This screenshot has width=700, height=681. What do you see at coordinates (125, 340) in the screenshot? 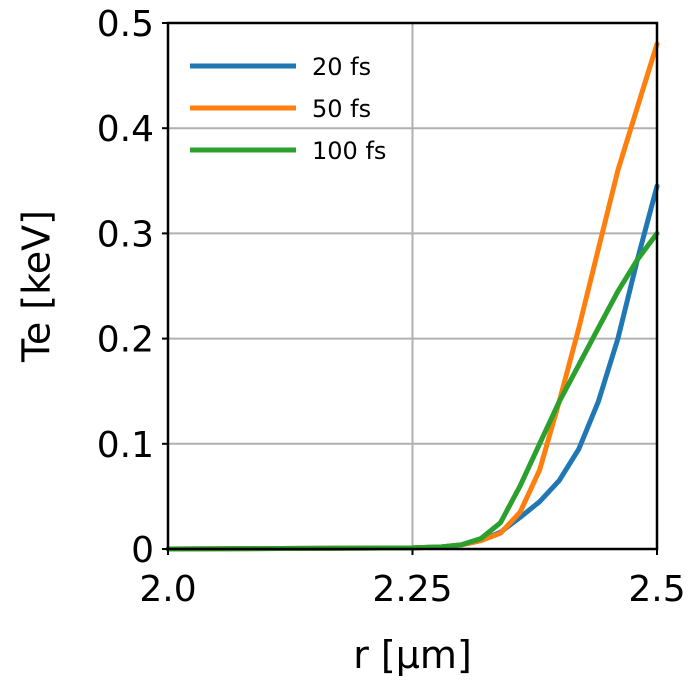
I see `y-tick-label: 0.2` at bounding box center [125, 340].